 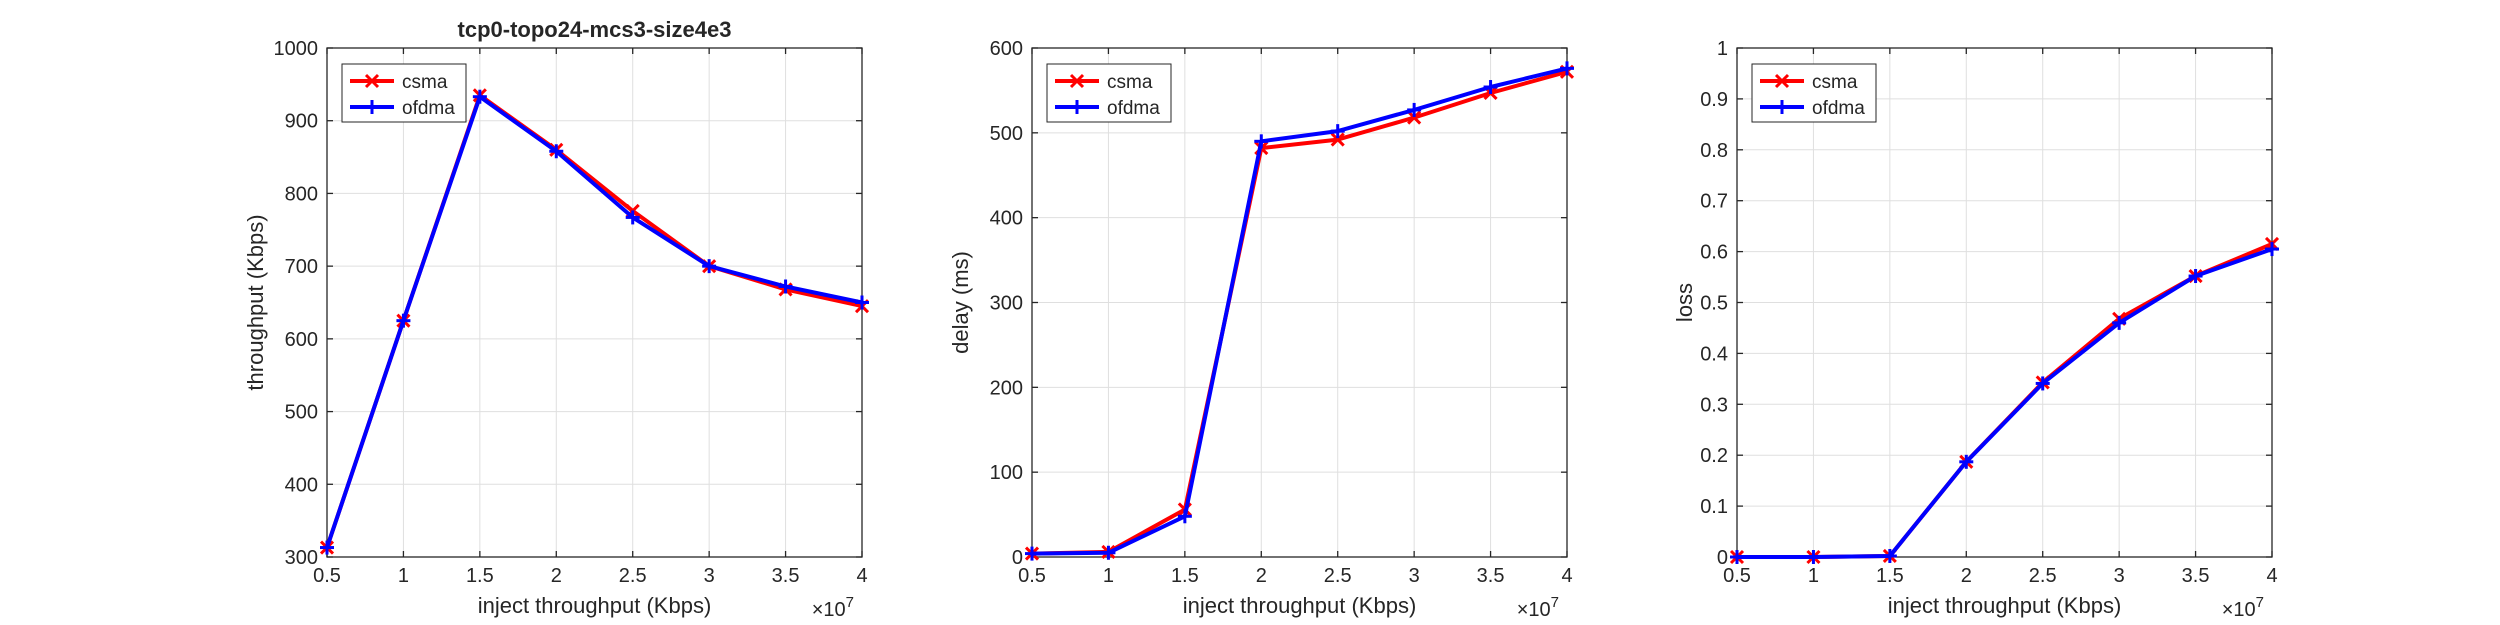 What do you see at coordinates (1714, 253) in the screenshot?
I see `y-tick-label: 0.6` at bounding box center [1714, 253].